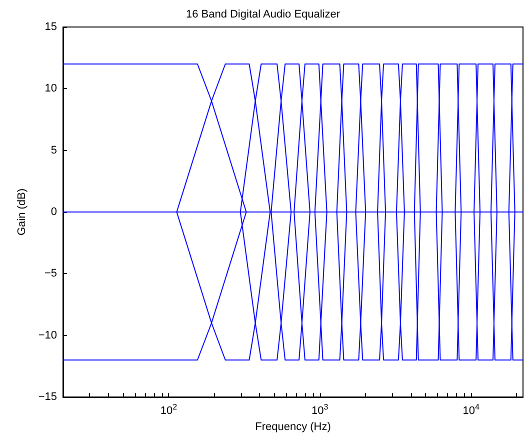 The width and height of the screenshot is (526, 442). I want to click on y-tick-label: 0, so click(53, 212).